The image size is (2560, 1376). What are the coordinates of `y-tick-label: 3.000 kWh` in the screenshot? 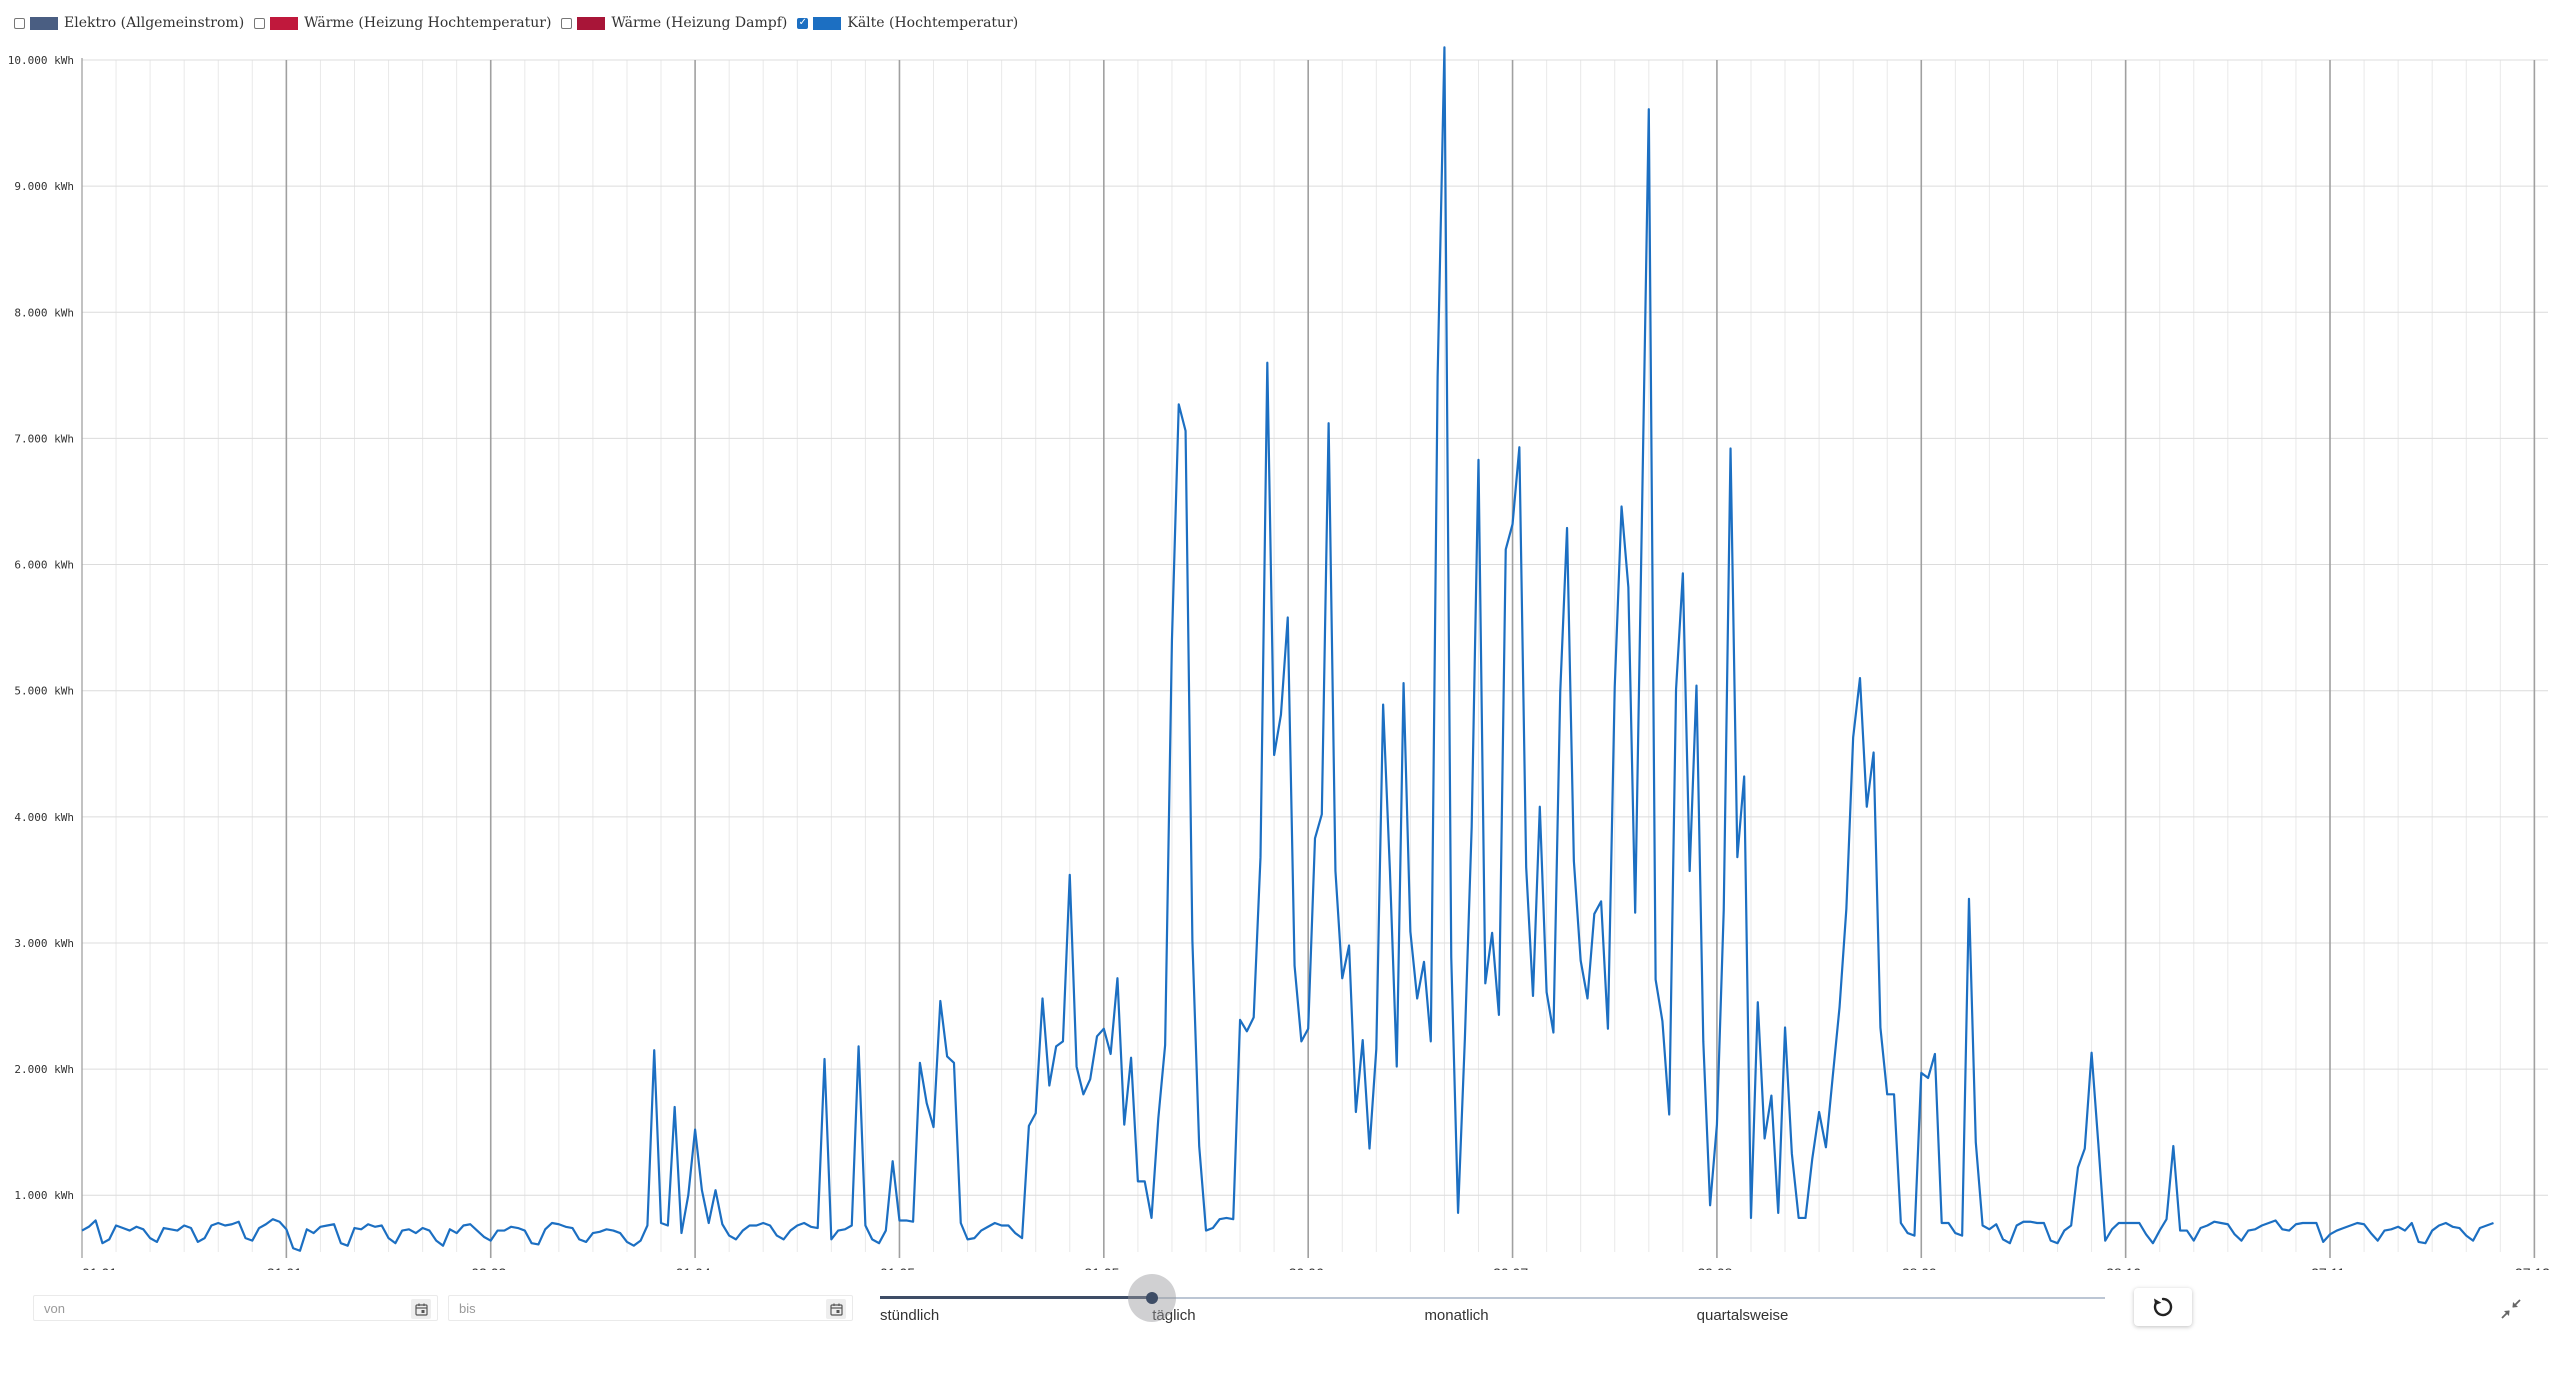 It's located at (44, 943).